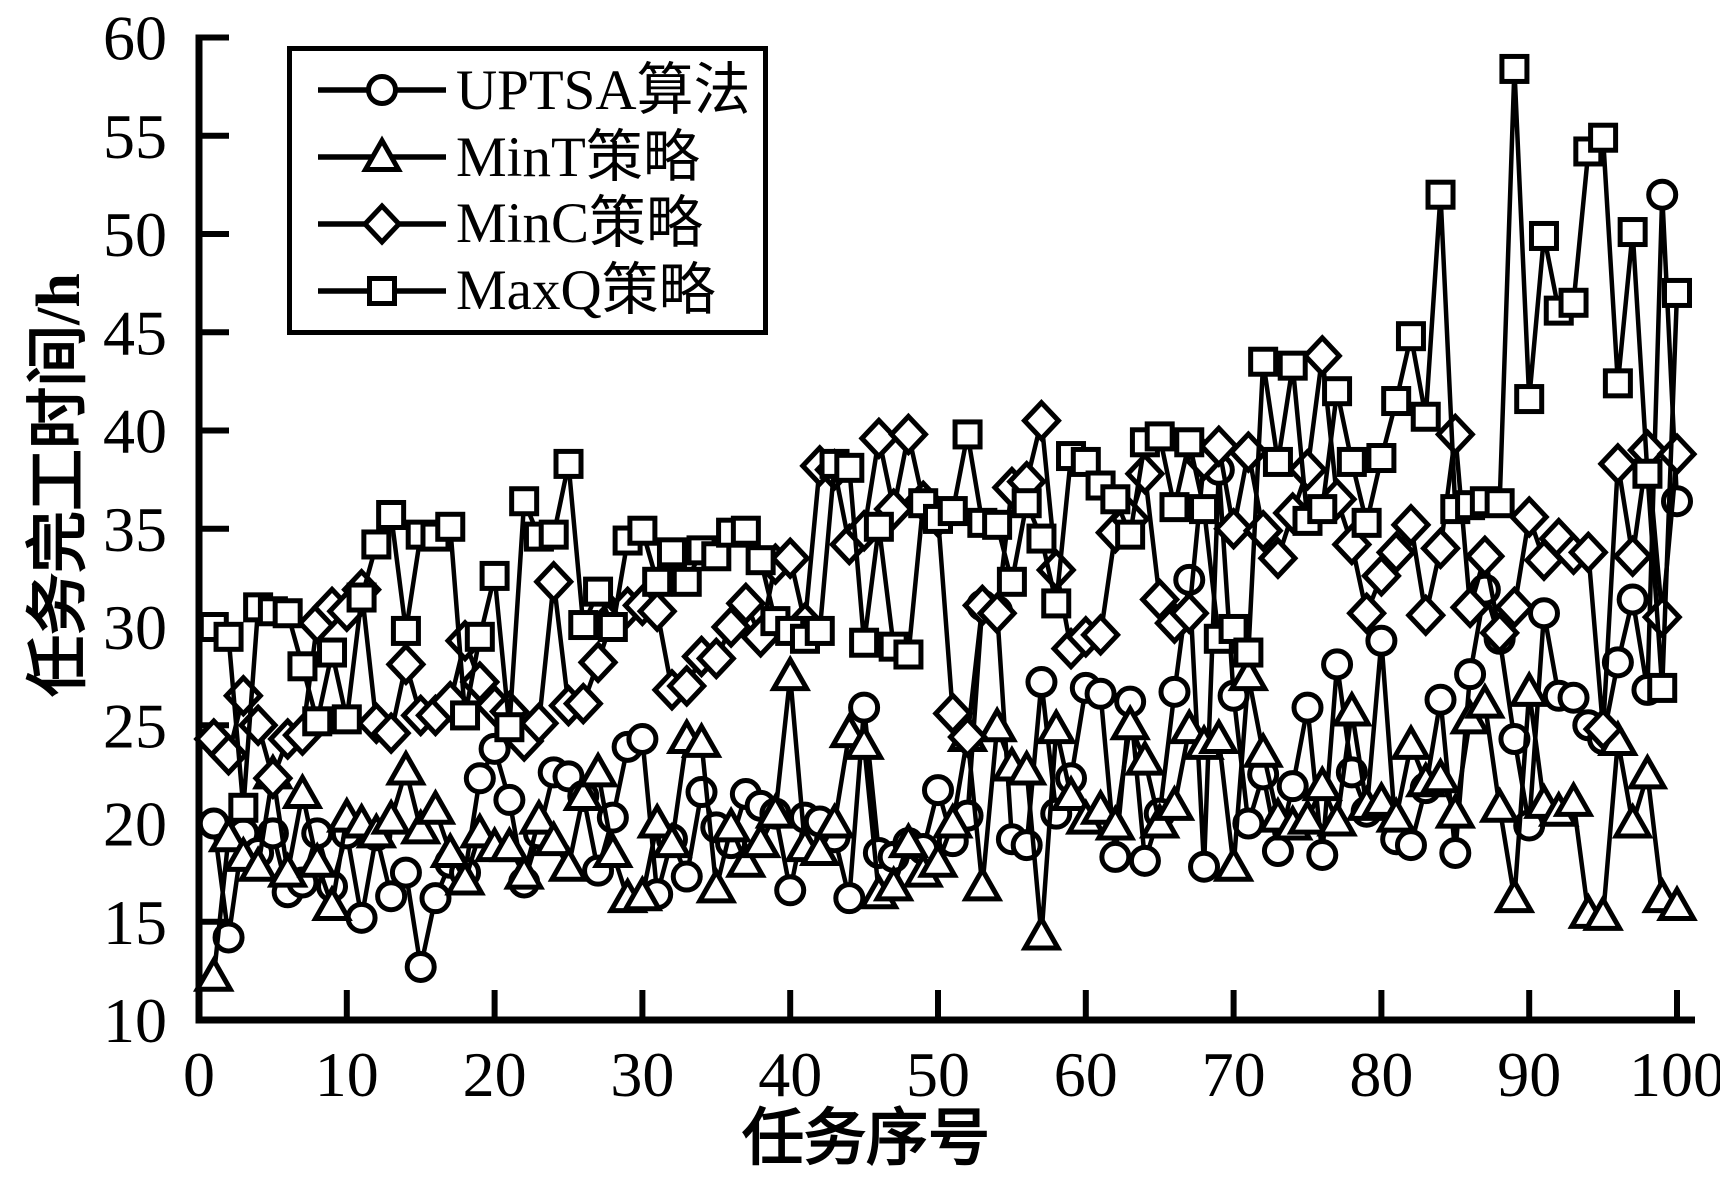  I want to click on y-tick-label: 35, so click(135, 529).